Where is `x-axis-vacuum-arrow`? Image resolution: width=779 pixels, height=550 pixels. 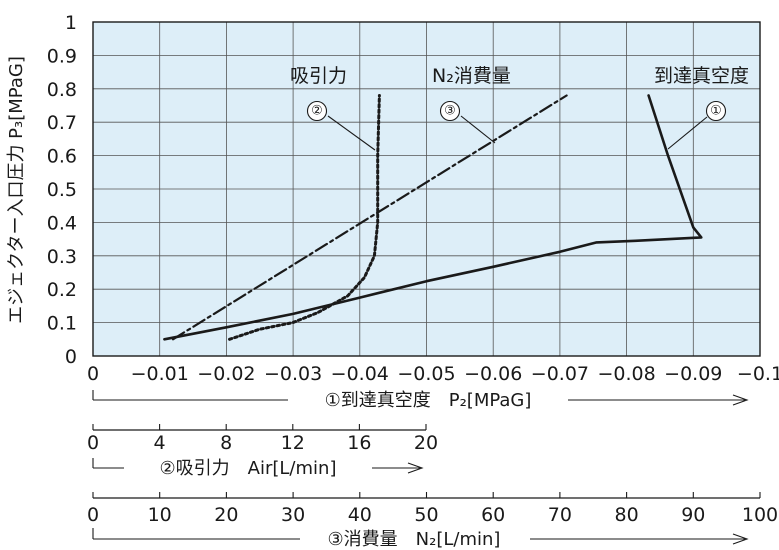 x-axis-vacuum-arrow is located at coordinates (420, 398).